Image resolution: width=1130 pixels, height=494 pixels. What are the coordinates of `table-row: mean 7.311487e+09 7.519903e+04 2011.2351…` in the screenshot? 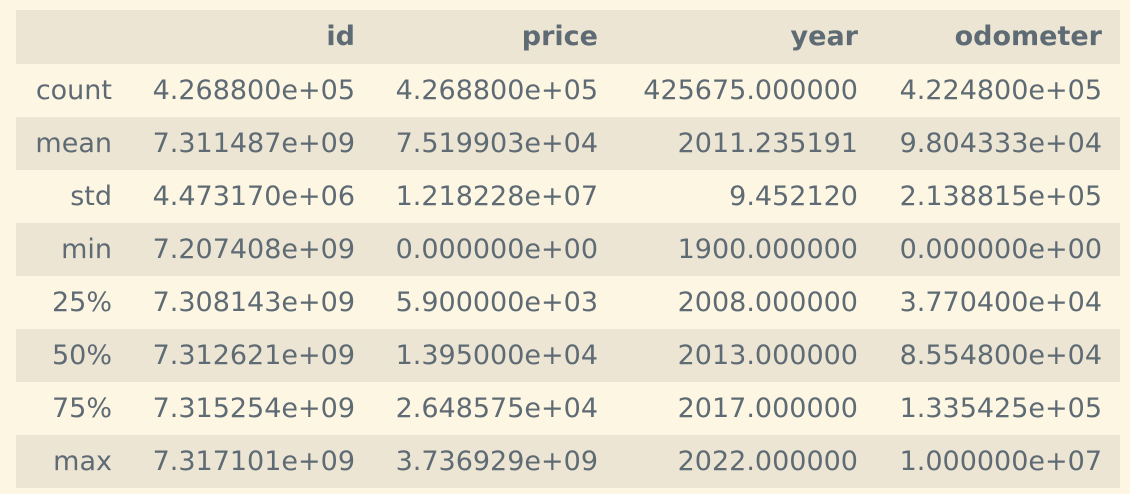 It's located at (568, 143).